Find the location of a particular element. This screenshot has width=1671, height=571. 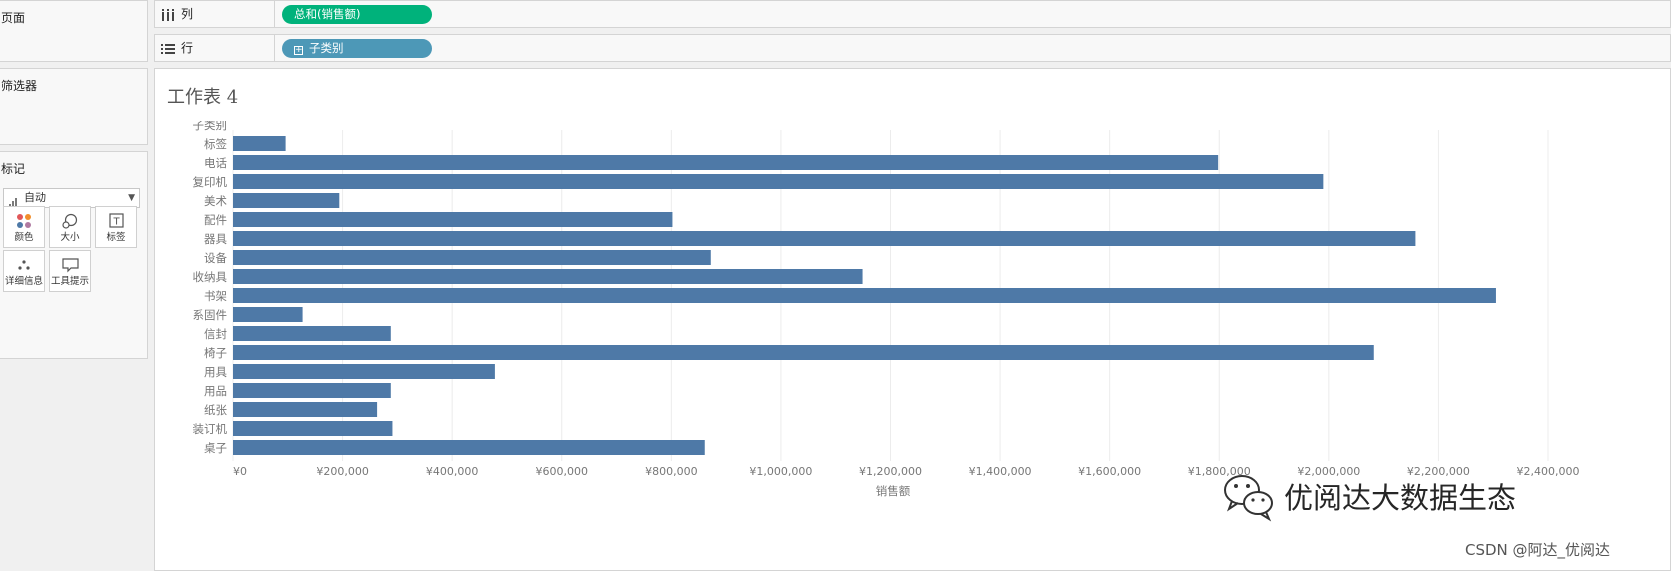

bar-系固件 is located at coordinates (268, 314).